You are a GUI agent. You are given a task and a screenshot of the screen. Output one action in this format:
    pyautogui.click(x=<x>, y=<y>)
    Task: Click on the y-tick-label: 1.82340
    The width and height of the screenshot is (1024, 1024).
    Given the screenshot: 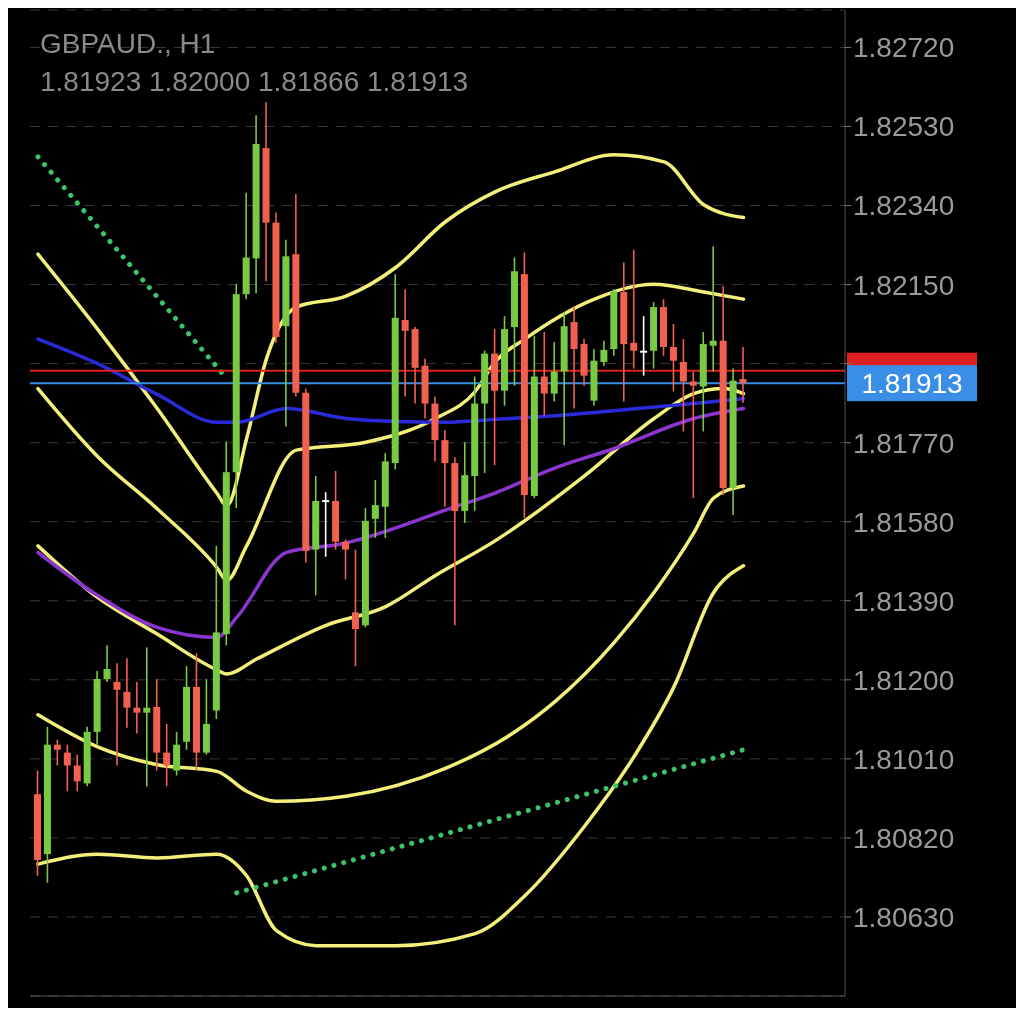 What is the action you would take?
    pyautogui.click(x=904, y=206)
    